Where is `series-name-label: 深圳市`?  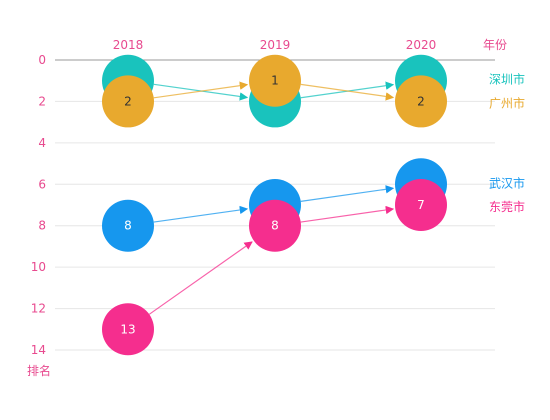
series-name-label: 深圳市 is located at coordinates (507, 79).